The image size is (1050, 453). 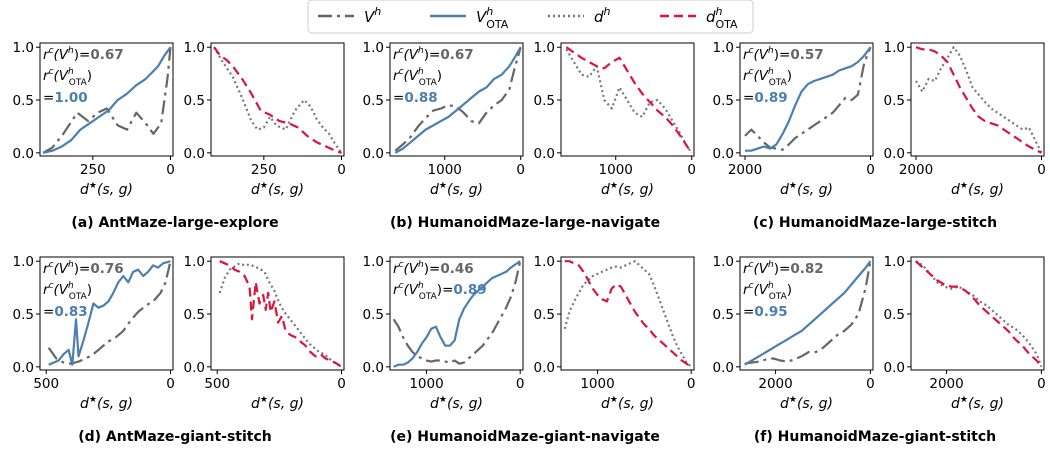 What do you see at coordinates (783, 54) in the screenshot?
I see `rc-vh-text: rc(Vh)=0.57` at bounding box center [783, 54].